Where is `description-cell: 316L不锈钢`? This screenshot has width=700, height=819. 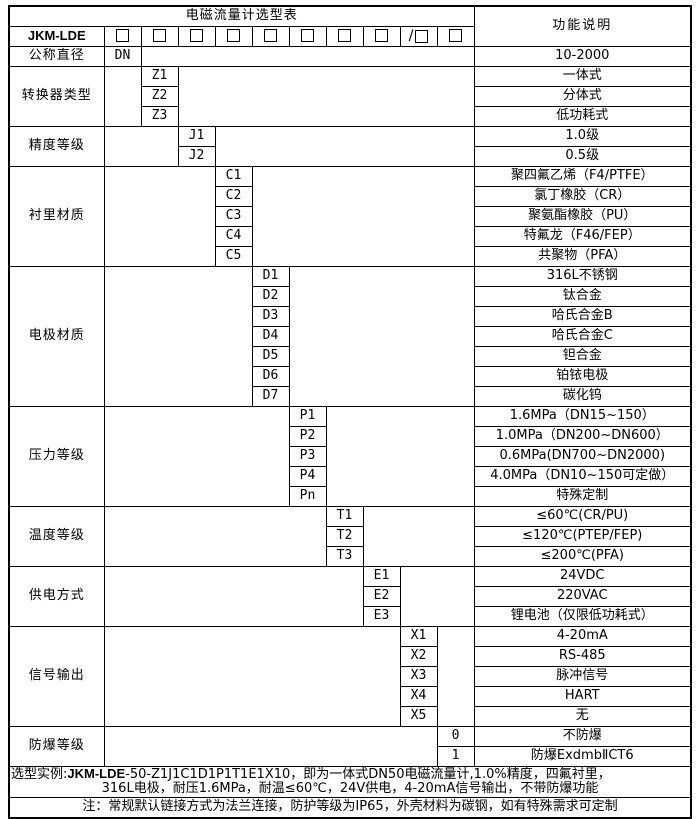 description-cell: 316L不锈钢 is located at coordinates (582, 276).